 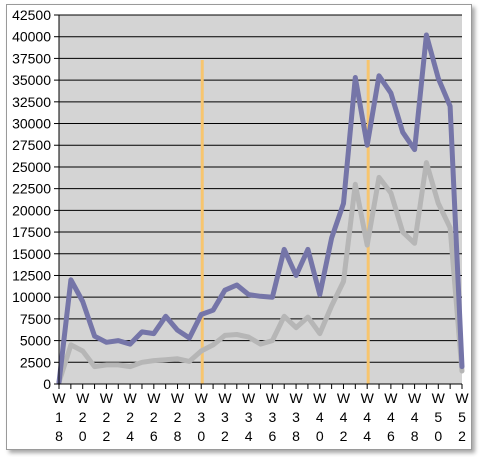 What do you see at coordinates (31, 15) in the screenshot?
I see `y-tick-label: 42500` at bounding box center [31, 15].